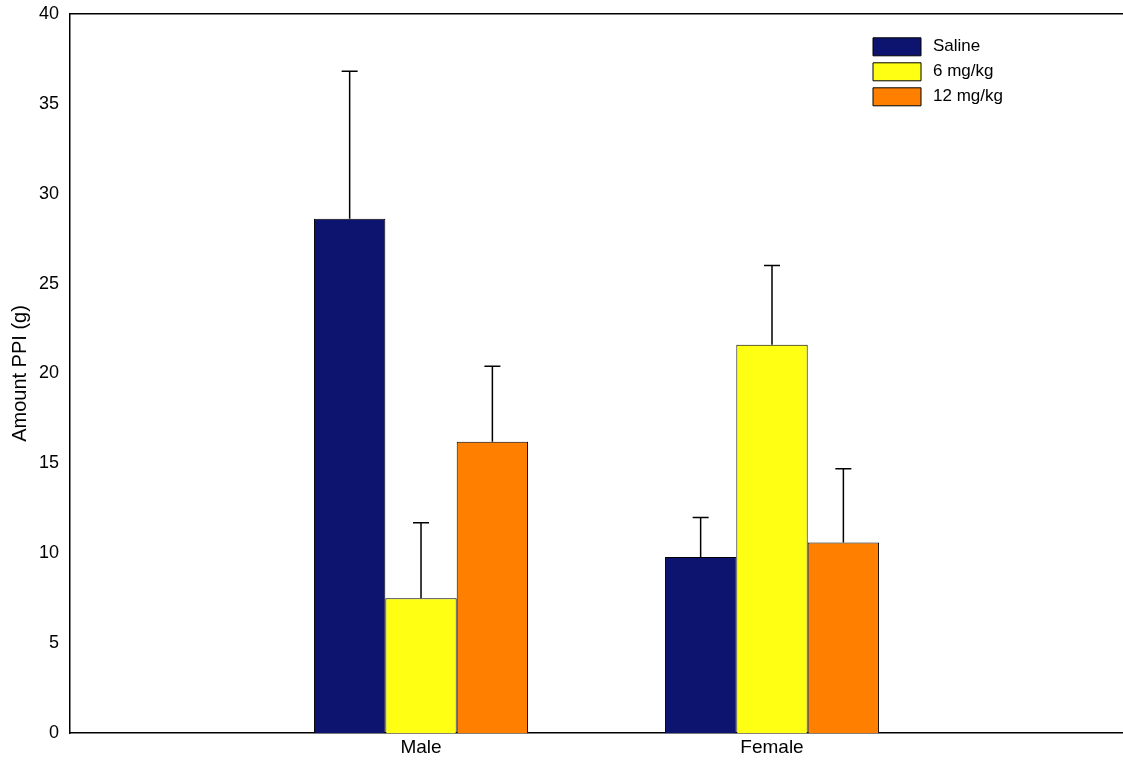 The image size is (1123, 766). What do you see at coordinates (772, 746) in the screenshot?
I see `x-tick-label: Female` at bounding box center [772, 746].